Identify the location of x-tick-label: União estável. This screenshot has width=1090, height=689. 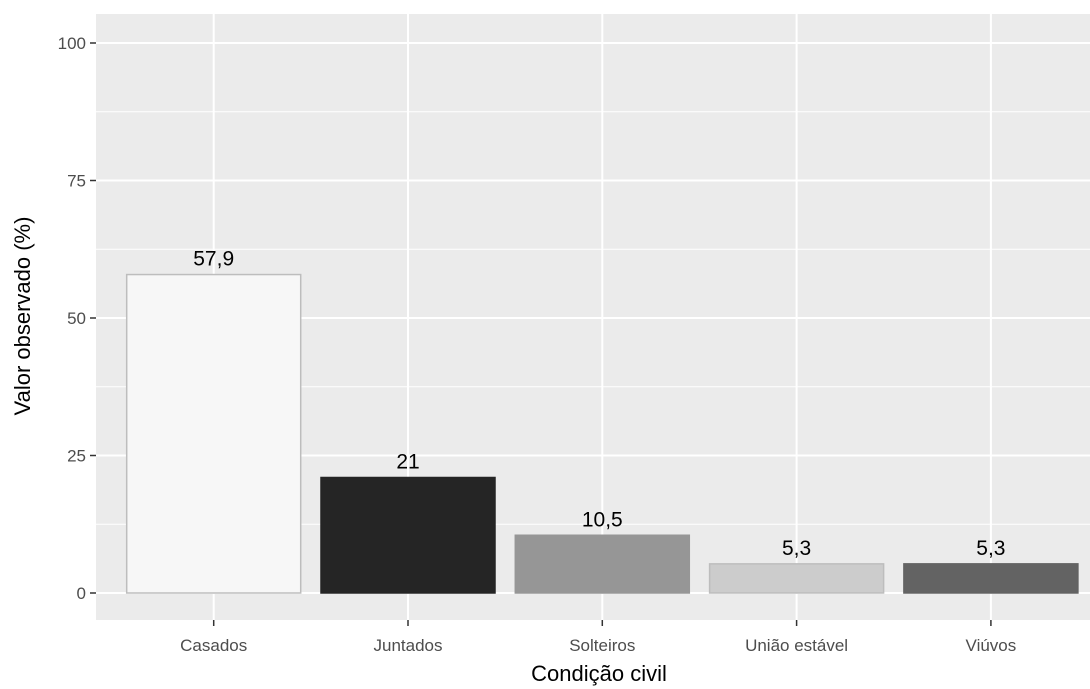
(796, 645).